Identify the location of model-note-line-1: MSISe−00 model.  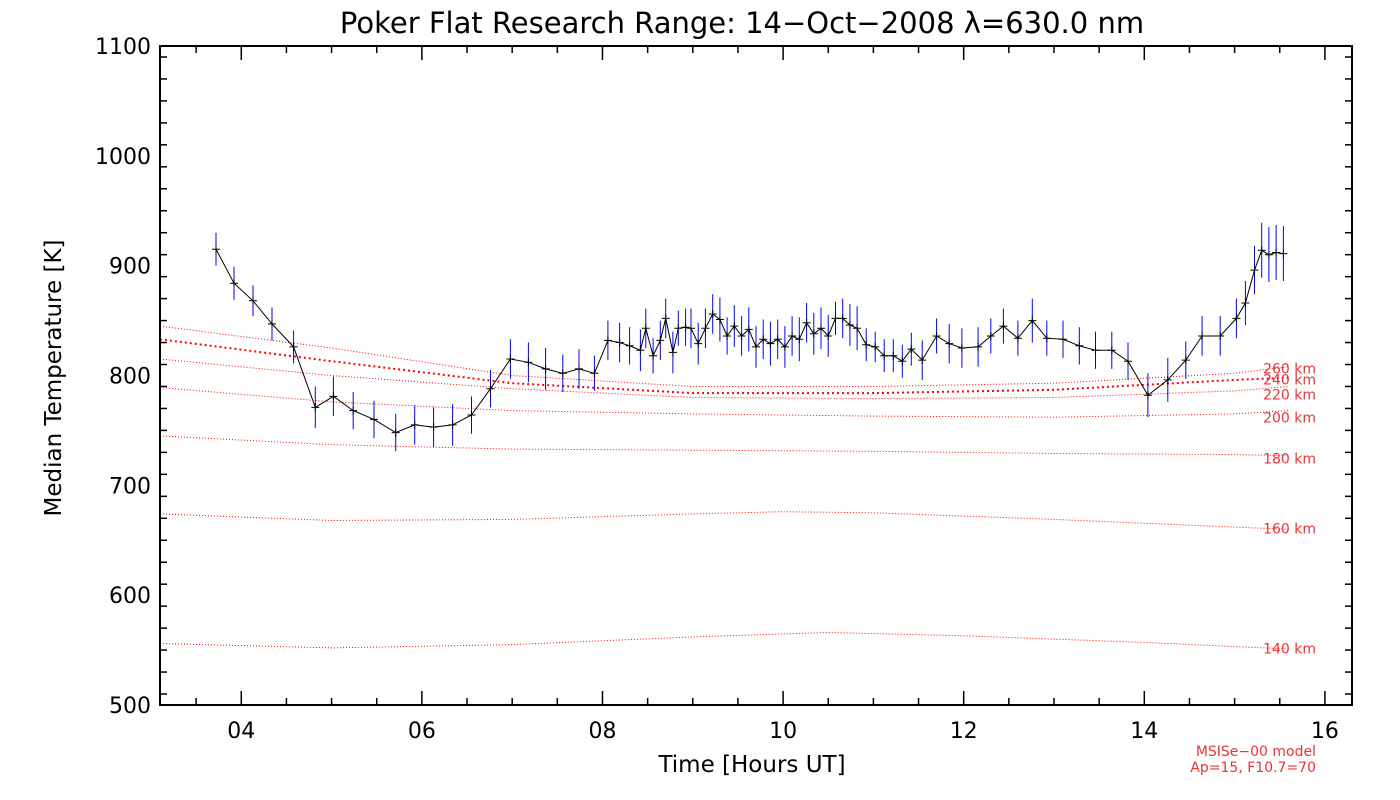
(1256, 752).